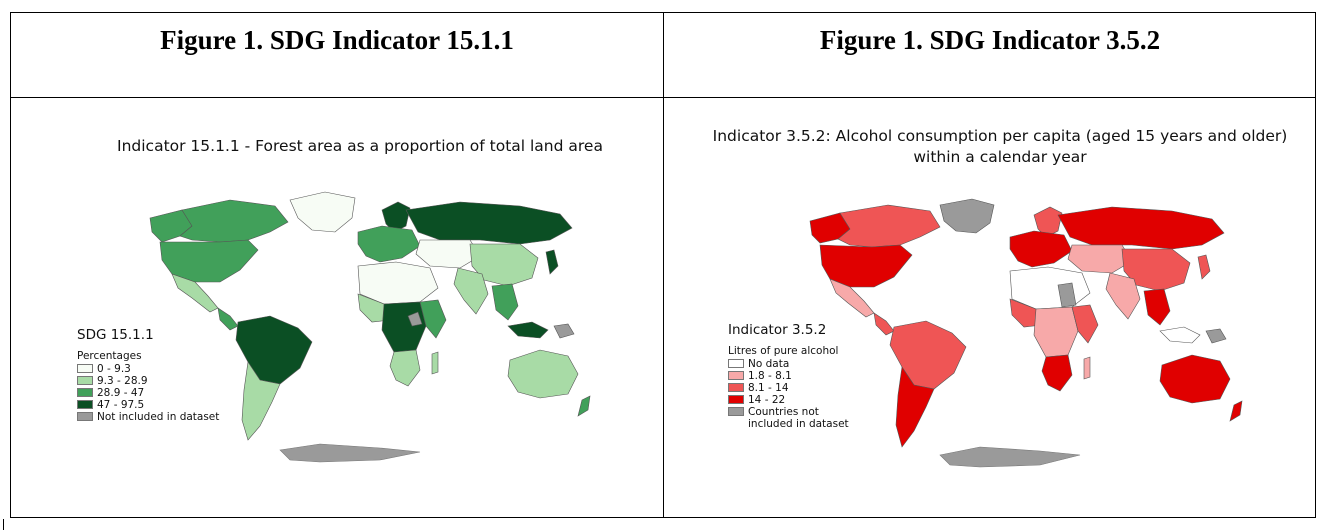 The width and height of the screenshot is (1324, 531). I want to click on legend-label: No data, so click(769, 364).